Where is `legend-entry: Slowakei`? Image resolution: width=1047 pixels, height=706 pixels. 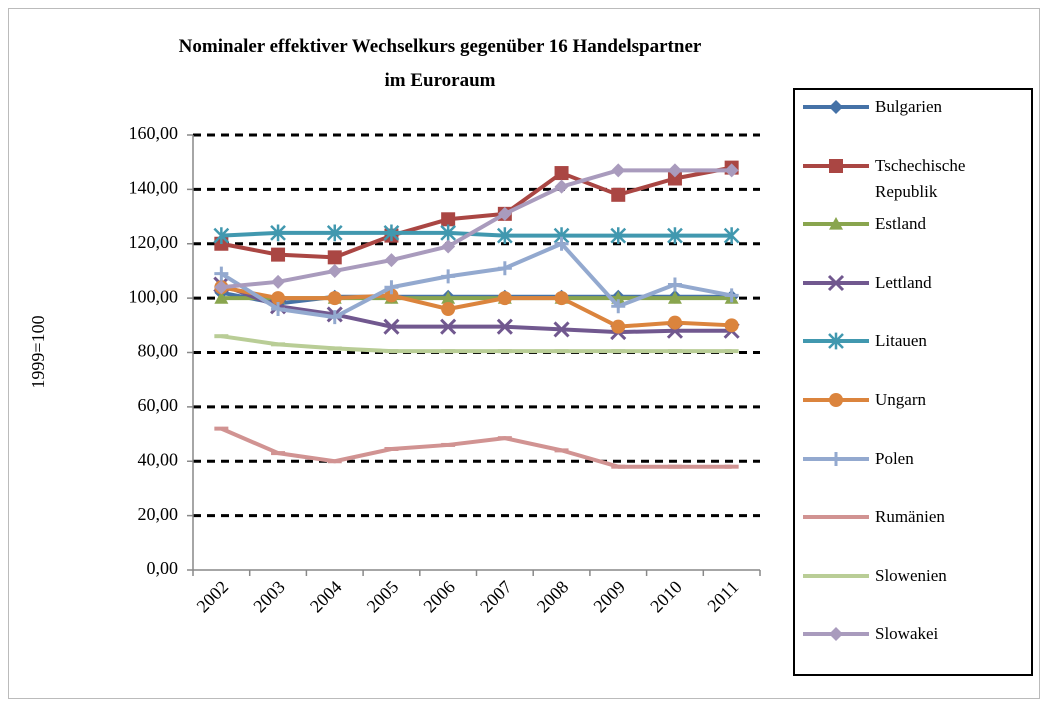 legend-entry: Slowakei is located at coordinates (913, 634).